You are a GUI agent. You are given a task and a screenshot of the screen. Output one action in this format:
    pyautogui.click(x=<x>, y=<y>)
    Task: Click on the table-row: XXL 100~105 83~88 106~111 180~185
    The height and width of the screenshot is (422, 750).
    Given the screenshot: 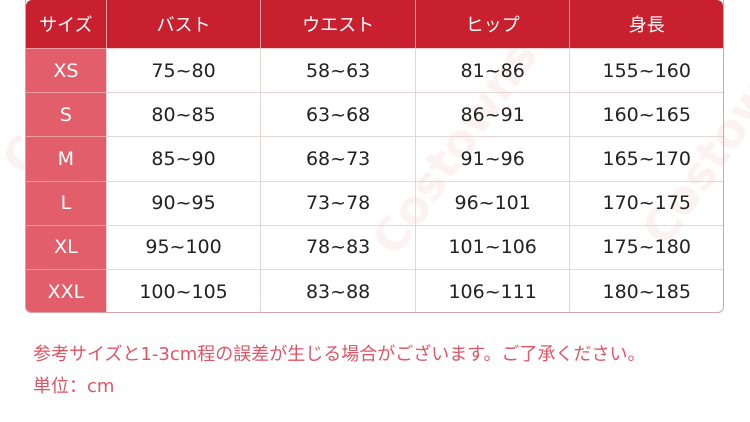 What is the action you would take?
    pyautogui.click(x=374, y=290)
    